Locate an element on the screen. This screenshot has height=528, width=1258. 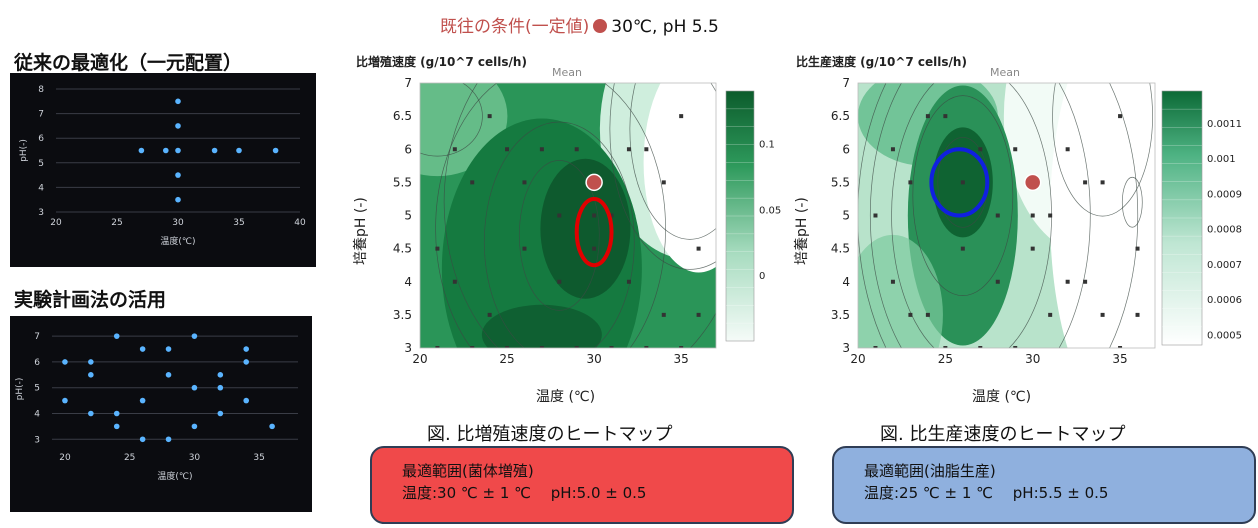
existing-condition-legend: 既往の条件(一定値) 30℃, pH 5.5 is located at coordinates (579, 24).